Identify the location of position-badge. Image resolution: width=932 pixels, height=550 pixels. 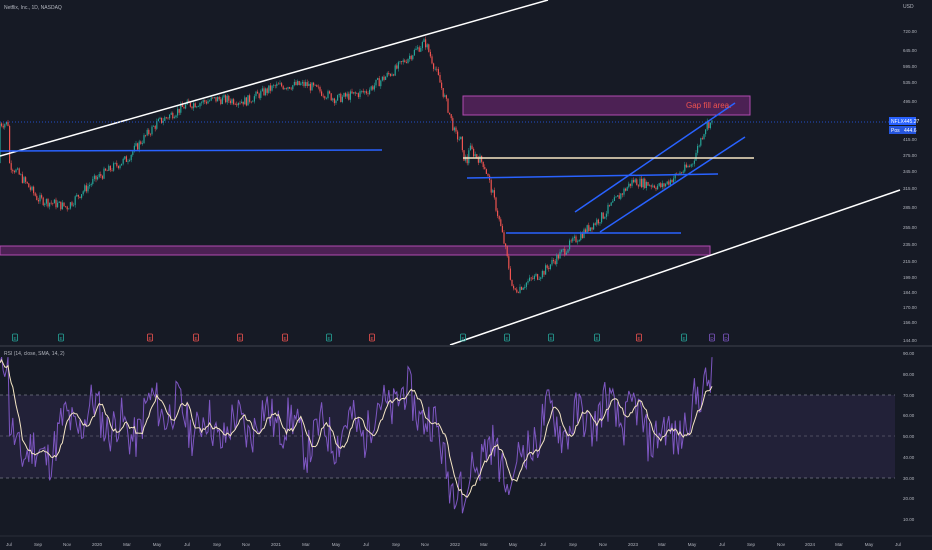
(902, 130).